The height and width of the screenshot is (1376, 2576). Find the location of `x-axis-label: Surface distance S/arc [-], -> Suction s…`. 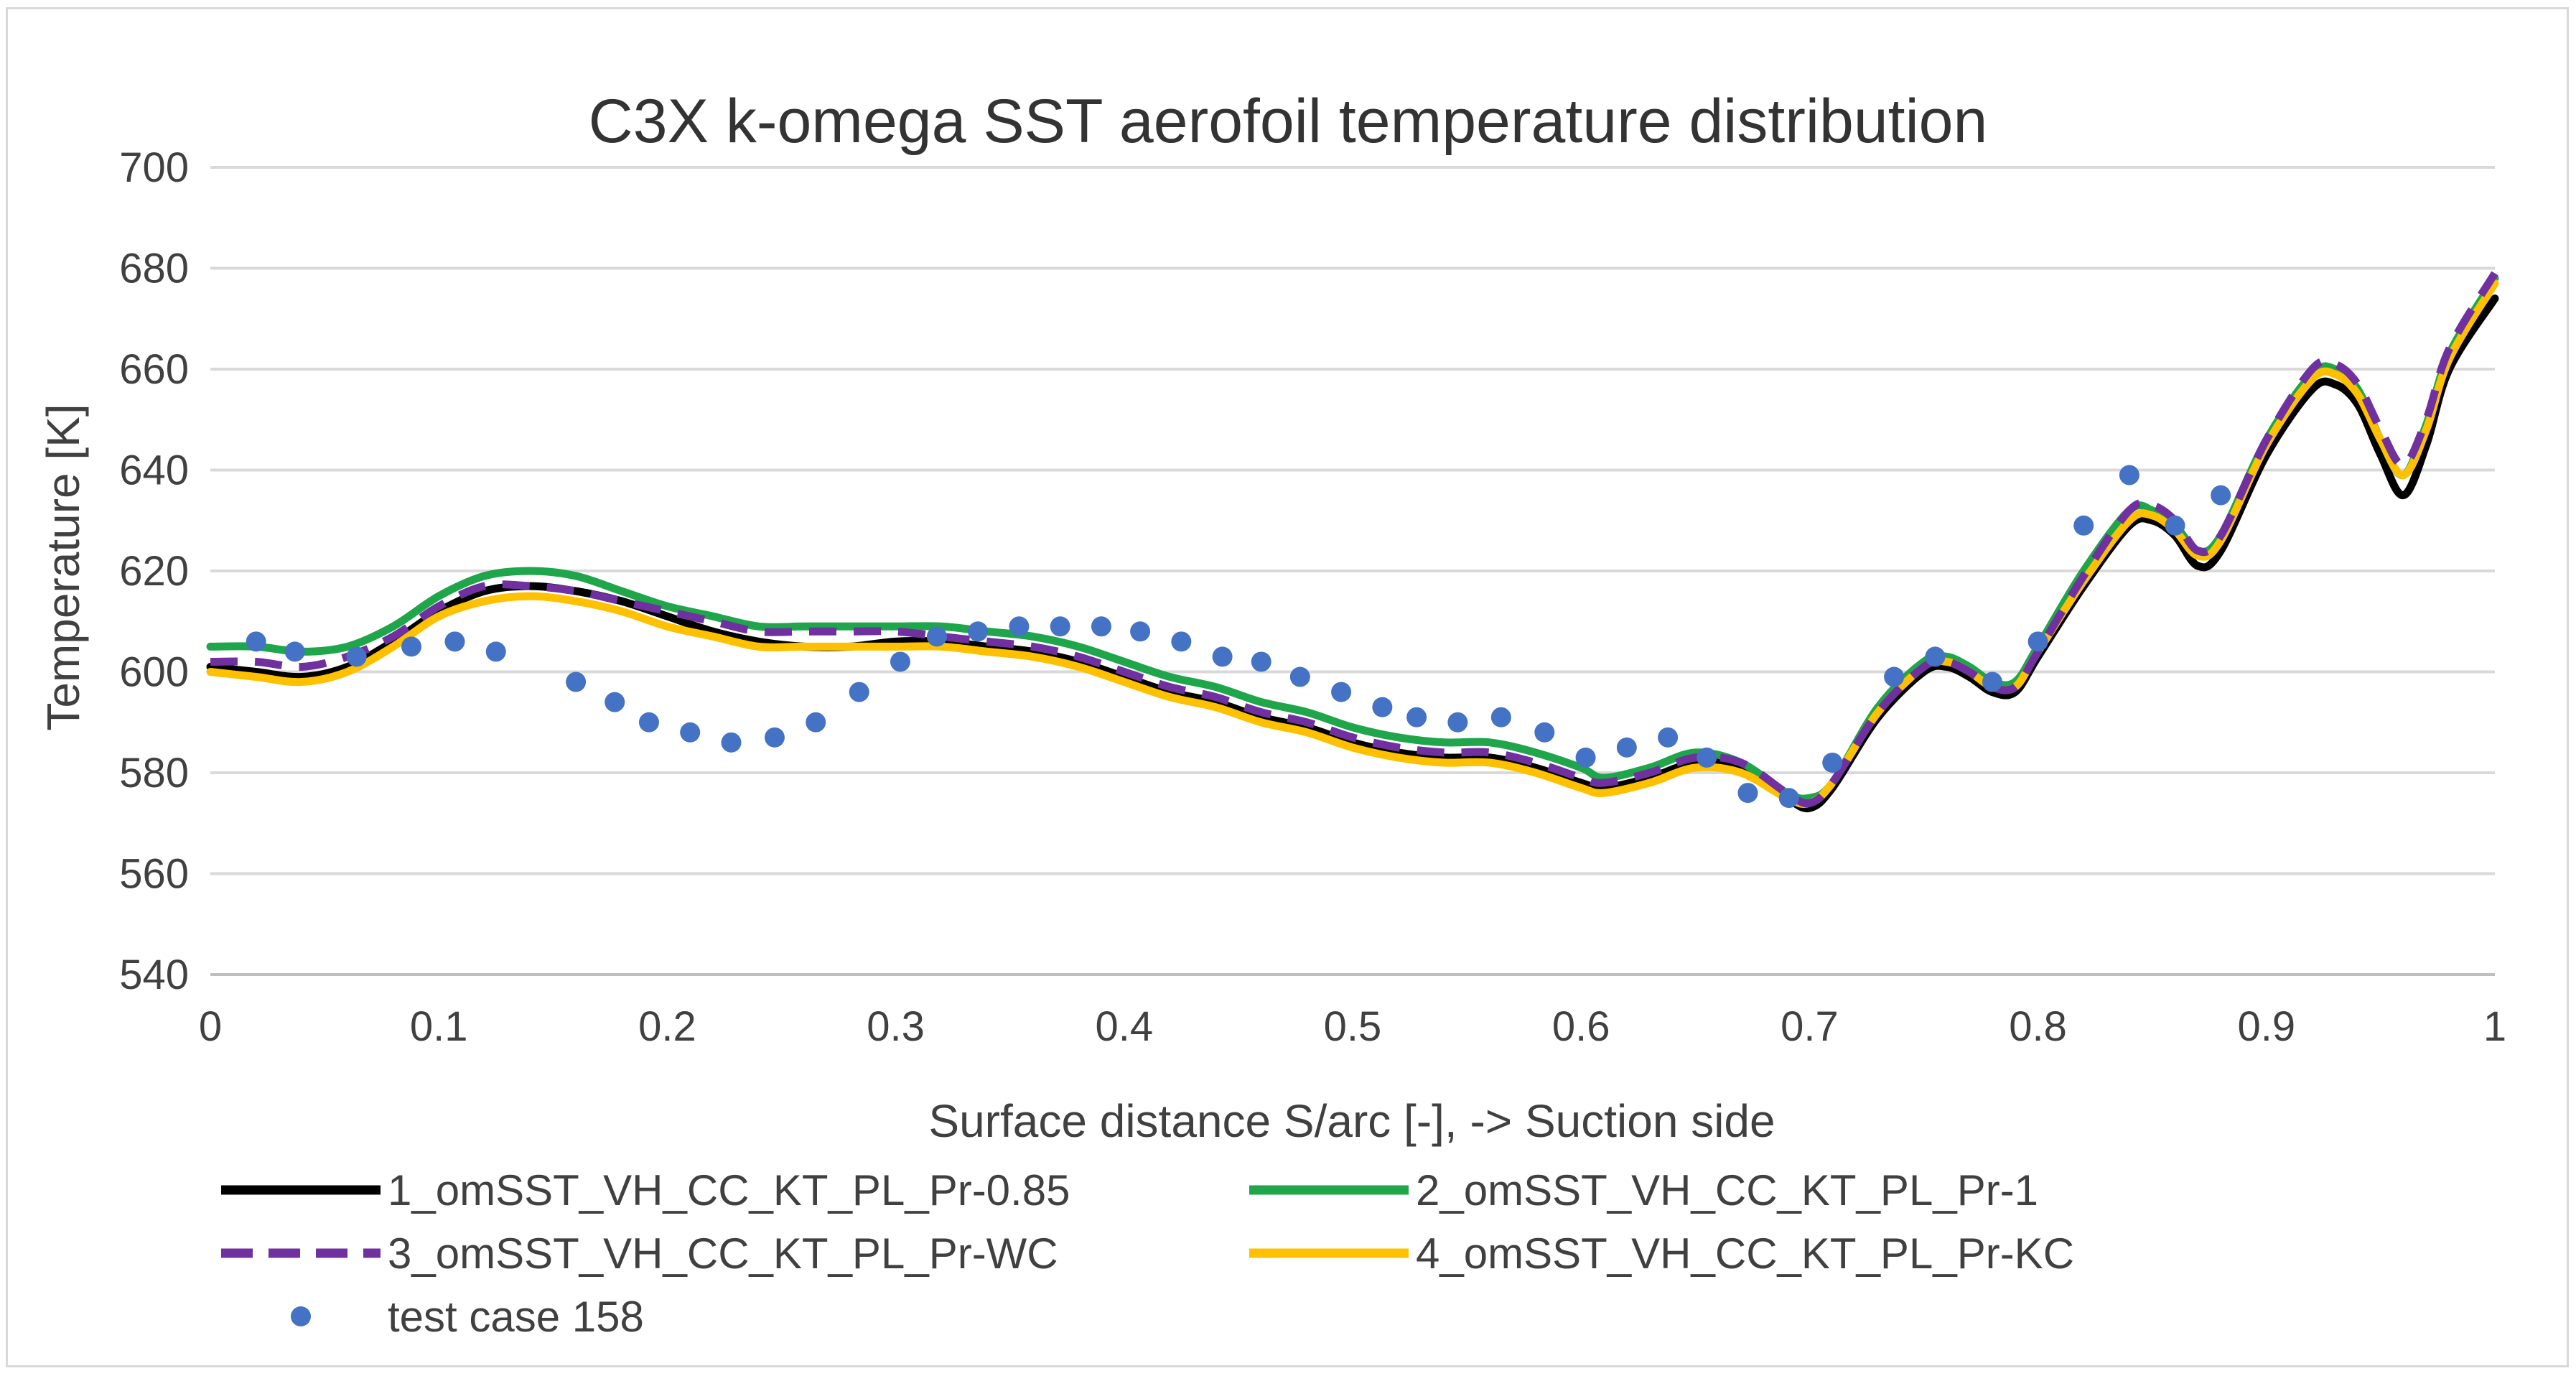

x-axis-label: Surface distance S/arc [-], -> Suction s… is located at coordinates (1351, 1121).